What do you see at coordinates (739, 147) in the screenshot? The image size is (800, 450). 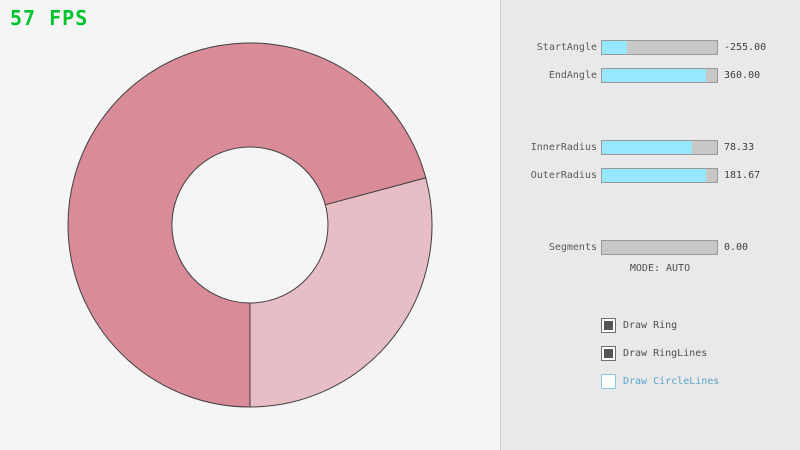 I see `innerradius-value: 78.33` at bounding box center [739, 147].